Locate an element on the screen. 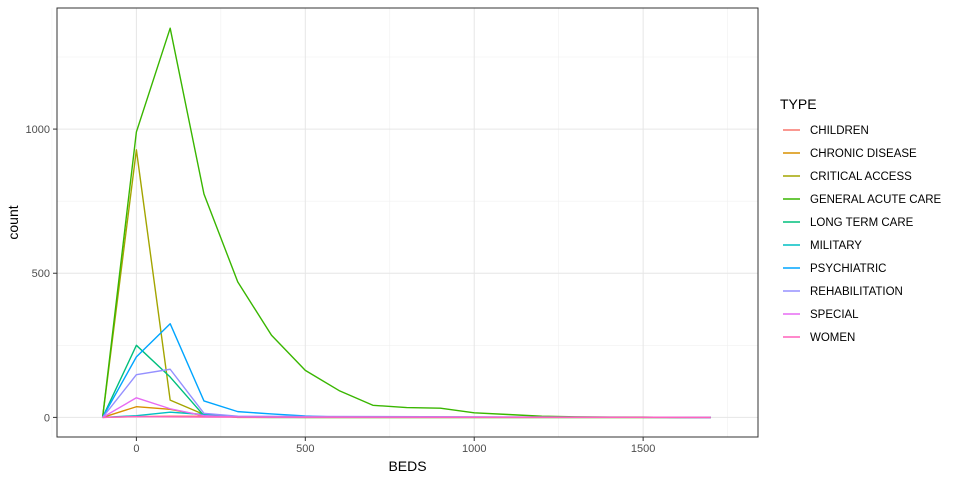 This screenshot has height=480, width=960. x-tick-label: 500 is located at coordinates (305, 449).